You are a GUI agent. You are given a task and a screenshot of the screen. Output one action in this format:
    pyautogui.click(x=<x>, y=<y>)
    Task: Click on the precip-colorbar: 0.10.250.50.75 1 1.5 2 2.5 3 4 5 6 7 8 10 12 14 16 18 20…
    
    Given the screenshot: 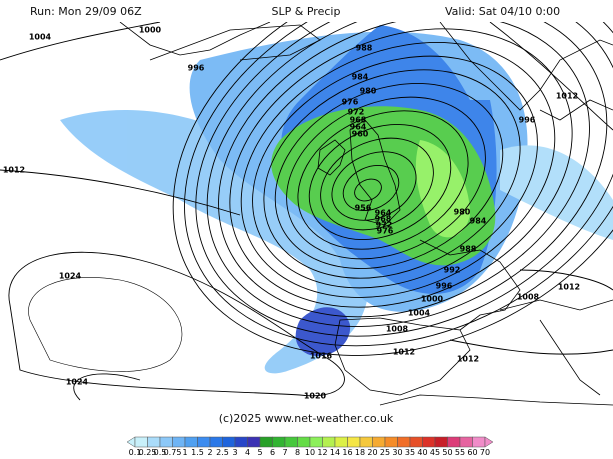 What is the action you would take?
    pyautogui.click(x=310, y=446)
    